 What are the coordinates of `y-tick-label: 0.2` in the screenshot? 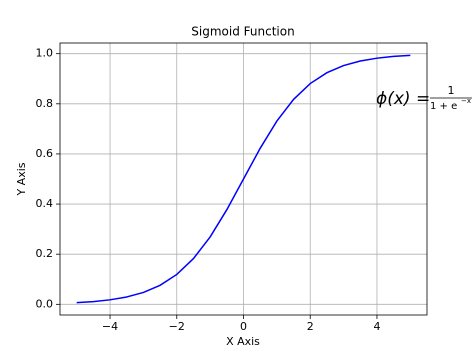 It's located at (45, 253).